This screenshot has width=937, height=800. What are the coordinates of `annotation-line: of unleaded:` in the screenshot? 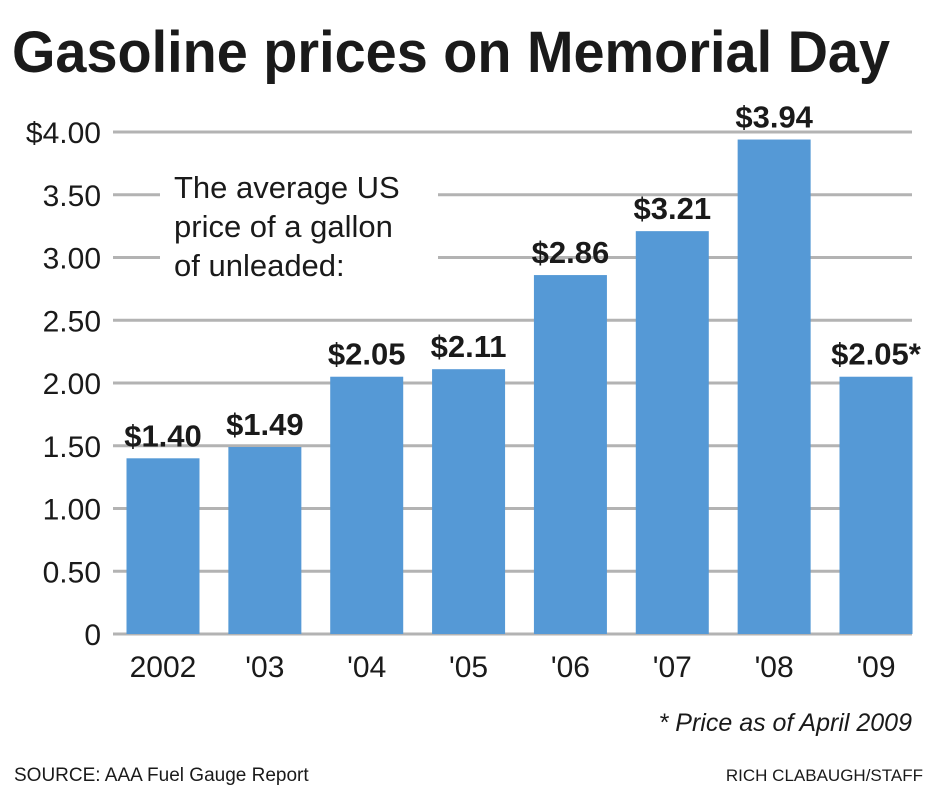 It's located at (259, 265).